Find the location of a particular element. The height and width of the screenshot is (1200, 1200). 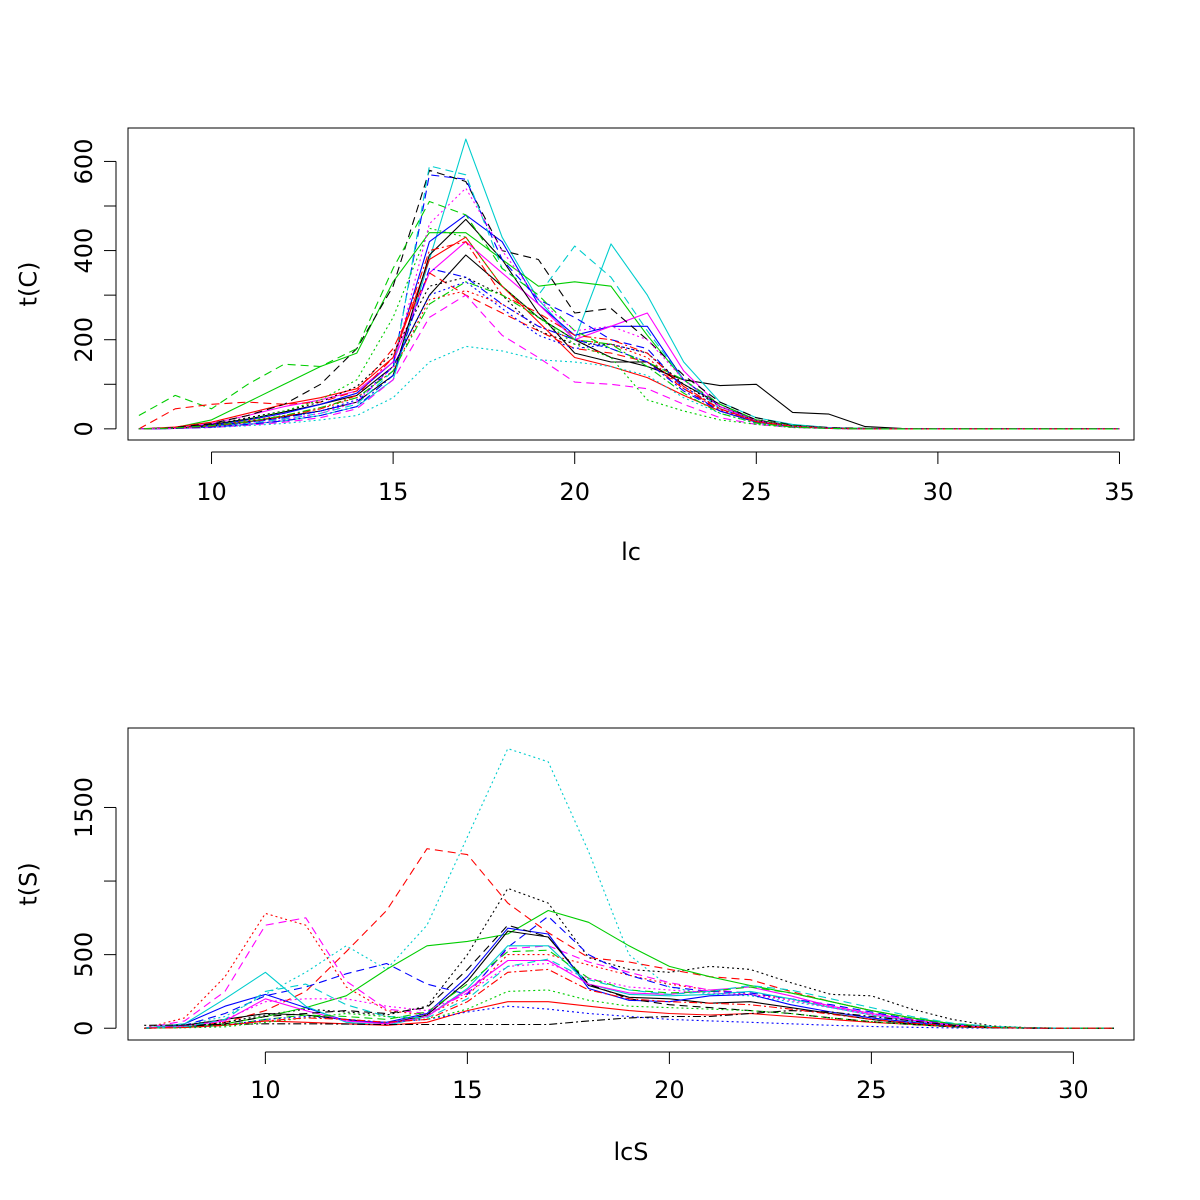

y-axis-label: t(S) is located at coordinates (28, 883).